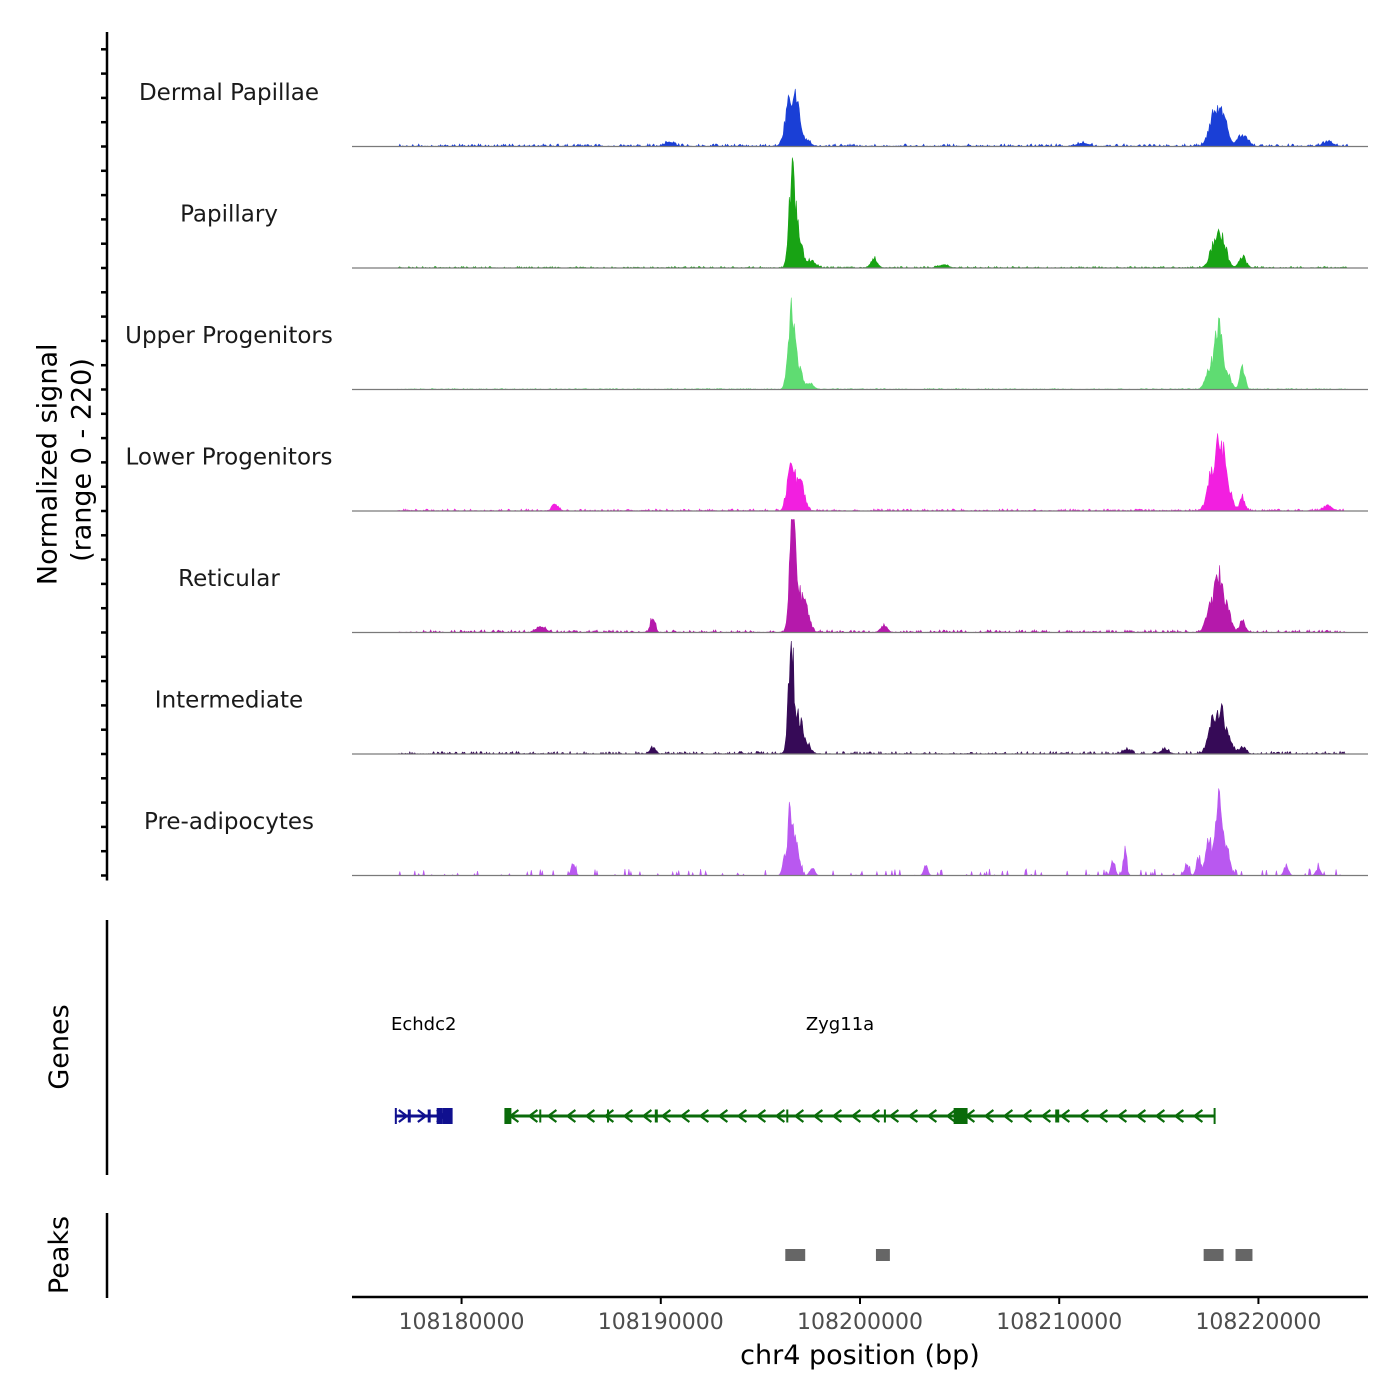  What do you see at coordinates (661, 1322) in the screenshot?
I see `x-tick-label: 108190000` at bounding box center [661, 1322].